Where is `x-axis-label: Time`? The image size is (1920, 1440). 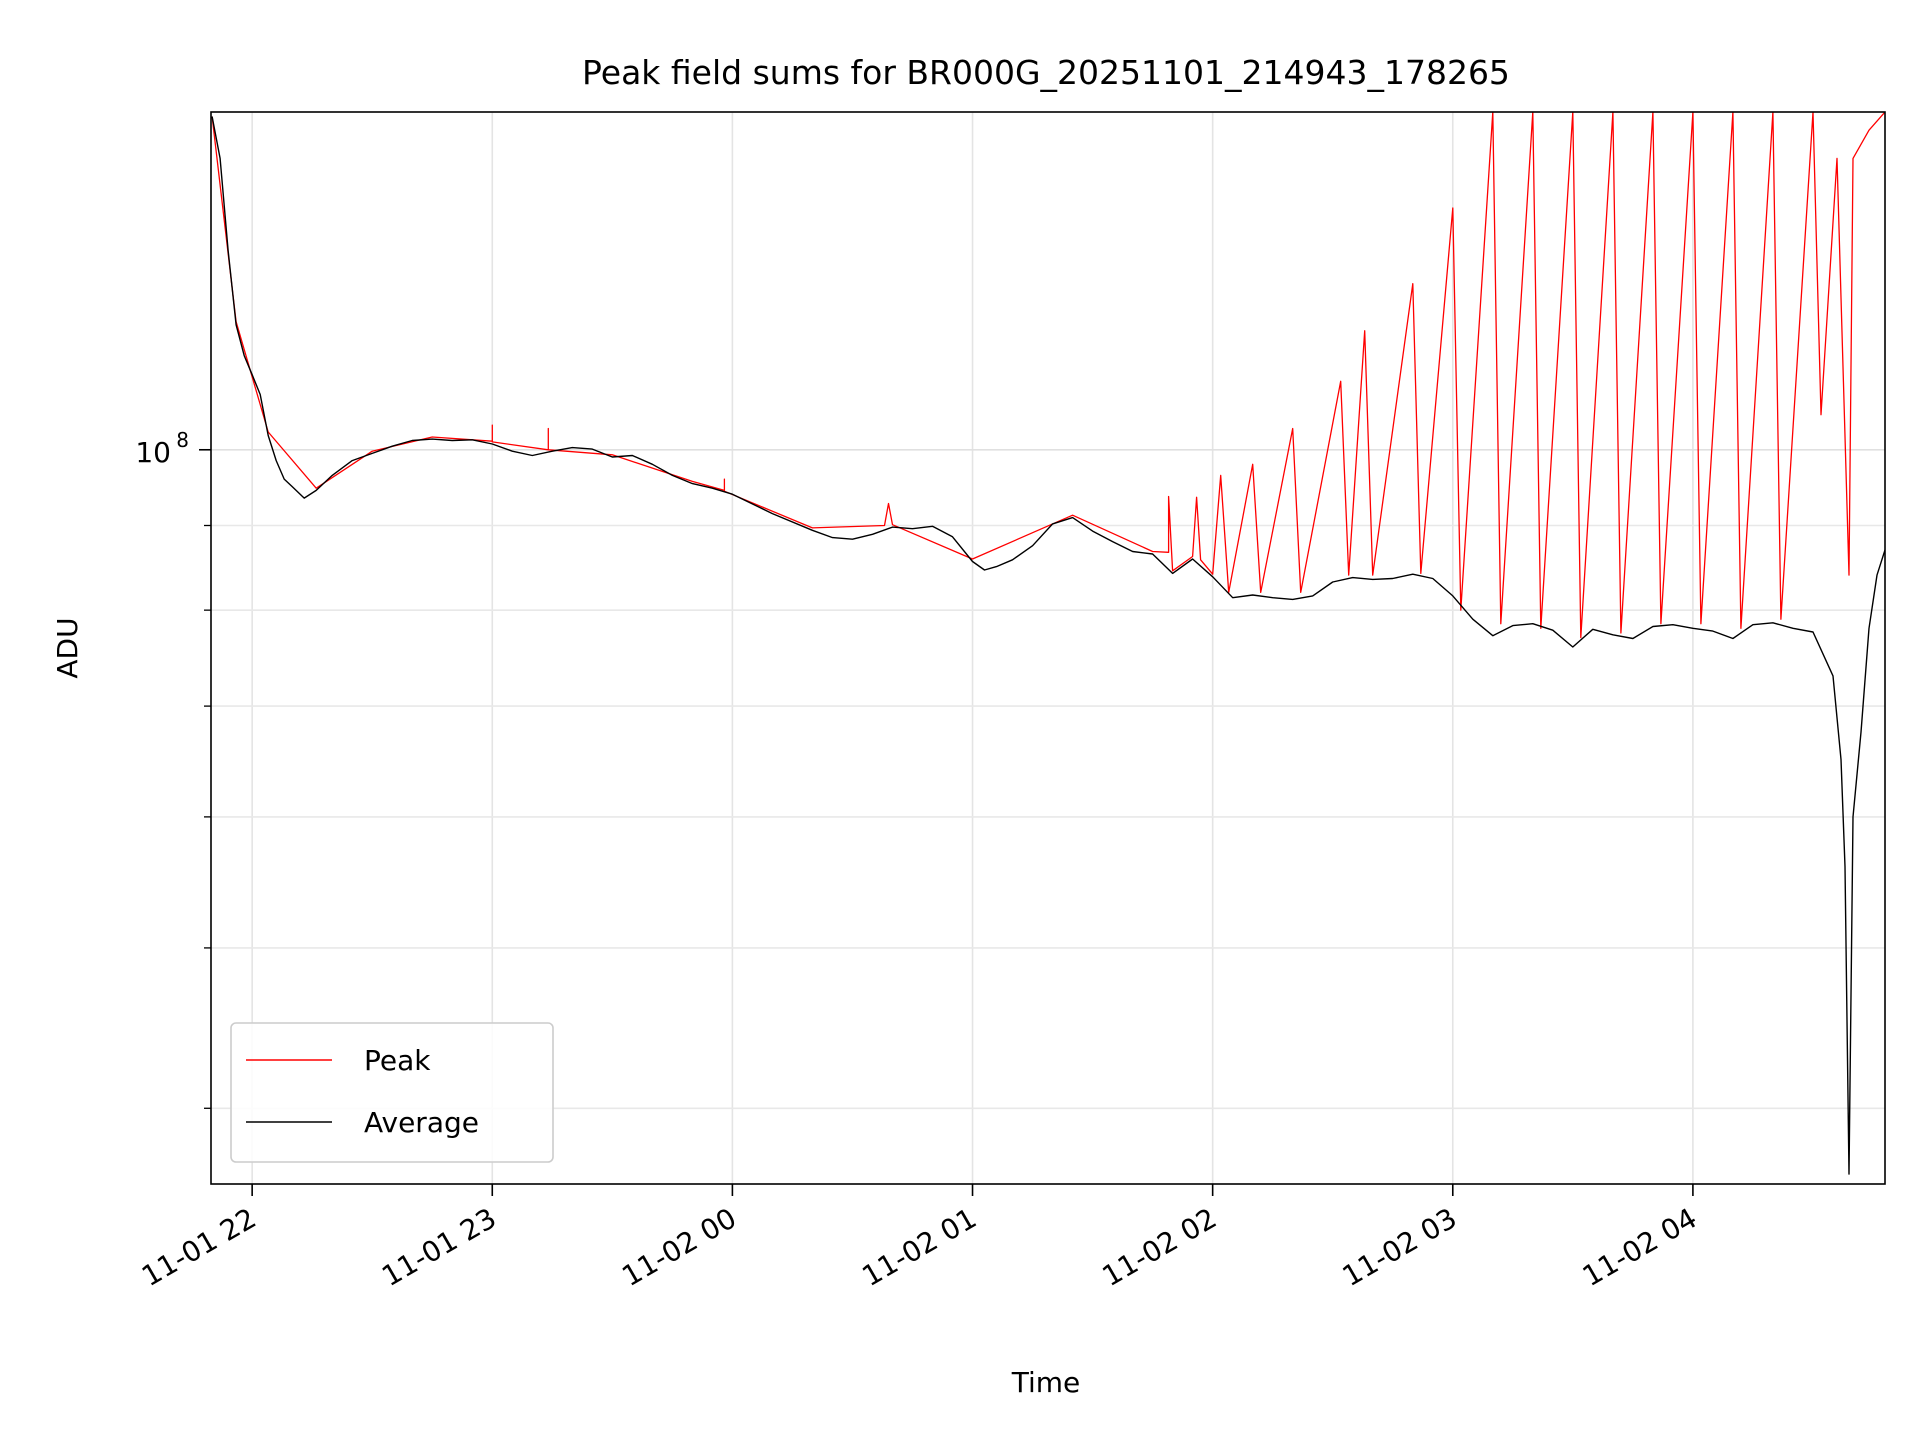
x-axis-label: Time is located at coordinates (1046, 1382).